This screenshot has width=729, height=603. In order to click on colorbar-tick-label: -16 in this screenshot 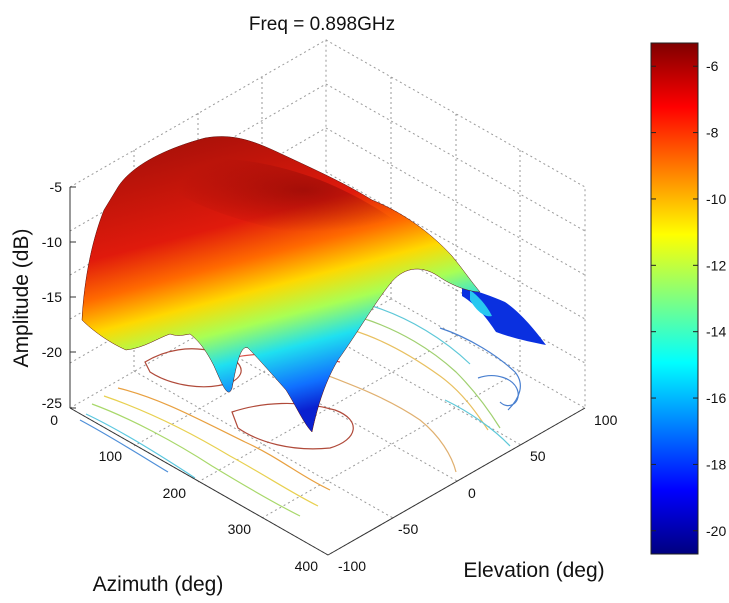, I will do `click(716, 398)`.